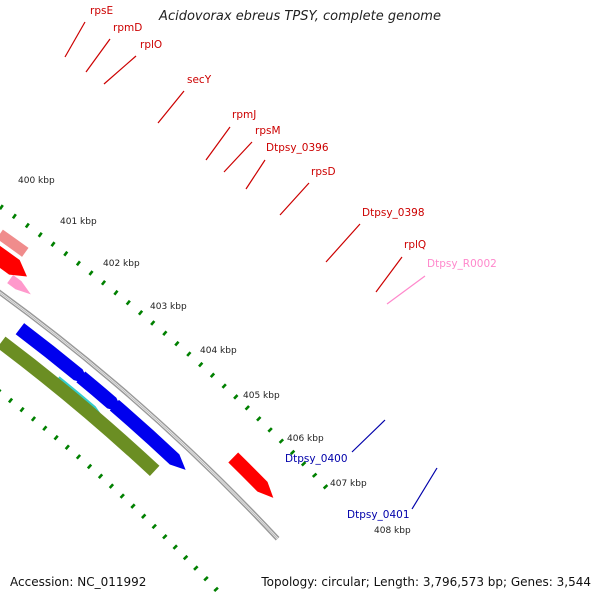 The image size is (600, 600). What do you see at coordinates (268, 131) in the screenshot?
I see `gene-label: rpsM` at bounding box center [268, 131].